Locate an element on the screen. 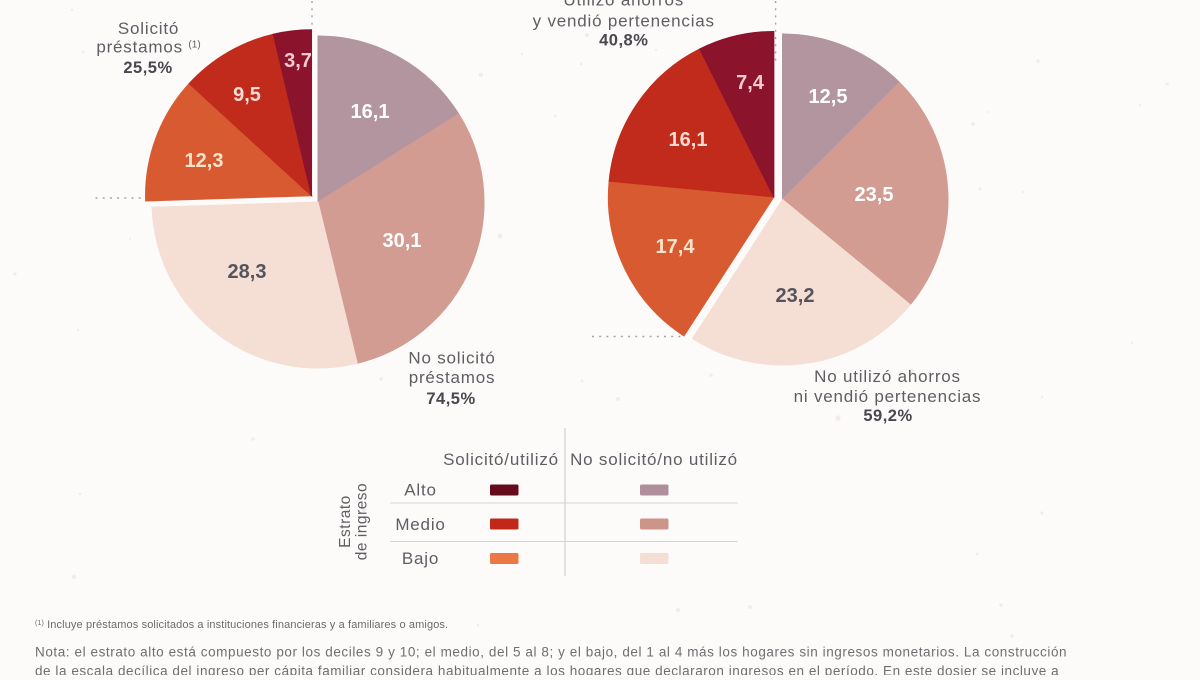 This screenshot has width=1200, height=680. svg-text: Utilizó ahorros is located at coordinates (623, 5).